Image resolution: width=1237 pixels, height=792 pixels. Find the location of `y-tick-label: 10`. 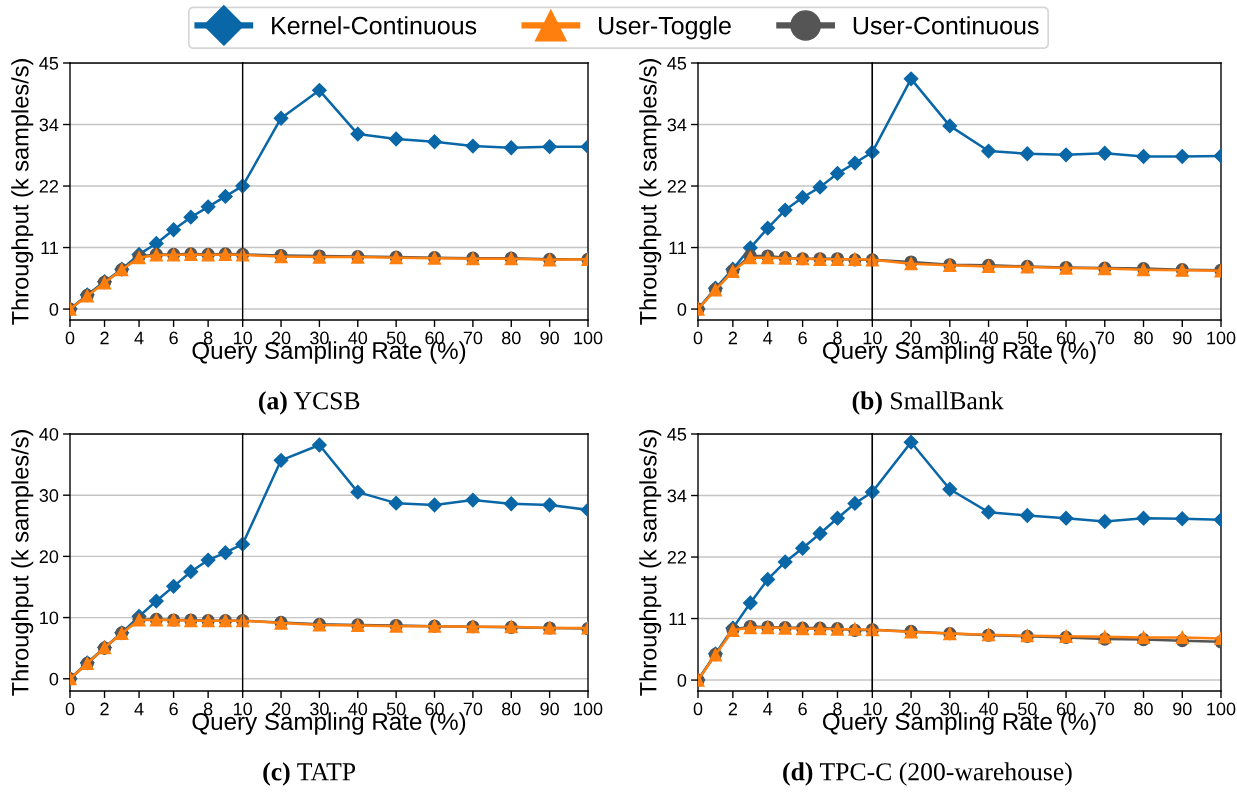

y-tick-label: 10 is located at coordinates (49, 618).